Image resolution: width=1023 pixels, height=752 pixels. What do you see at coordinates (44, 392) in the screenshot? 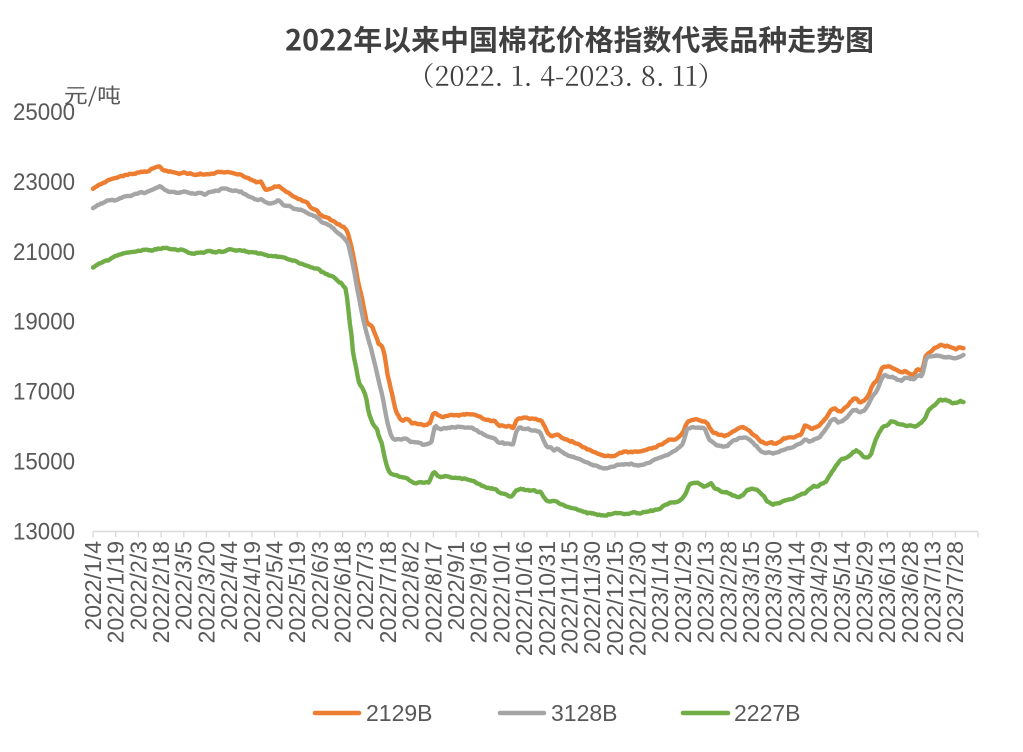
I see `svg-text: 17000` at bounding box center [44, 392].